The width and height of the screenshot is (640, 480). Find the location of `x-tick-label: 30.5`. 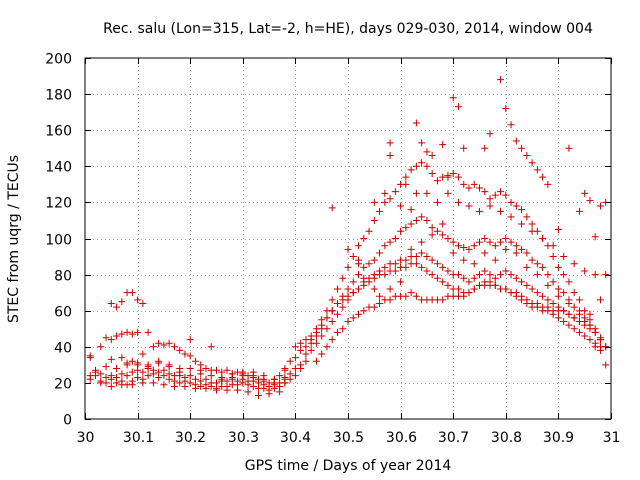

x-tick-label: 30.5 is located at coordinates (348, 438).